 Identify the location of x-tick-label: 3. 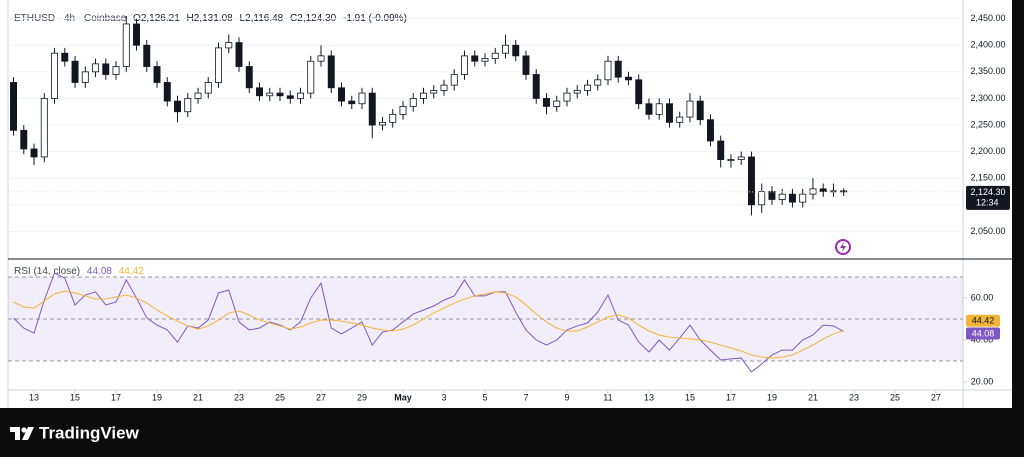
(443, 397).